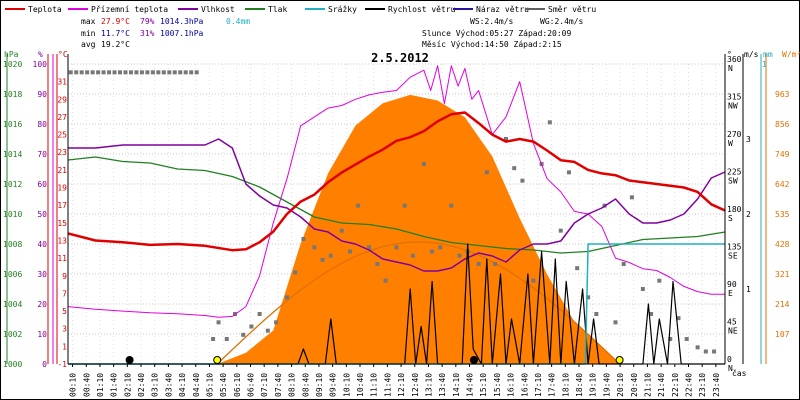 This screenshot has width=800, height=400. What do you see at coordinates (492, 44) in the screenshot?
I see `stats-moon: Měsíc Východ:14:50 Západ:2:15` at bounding box center [492, 44].